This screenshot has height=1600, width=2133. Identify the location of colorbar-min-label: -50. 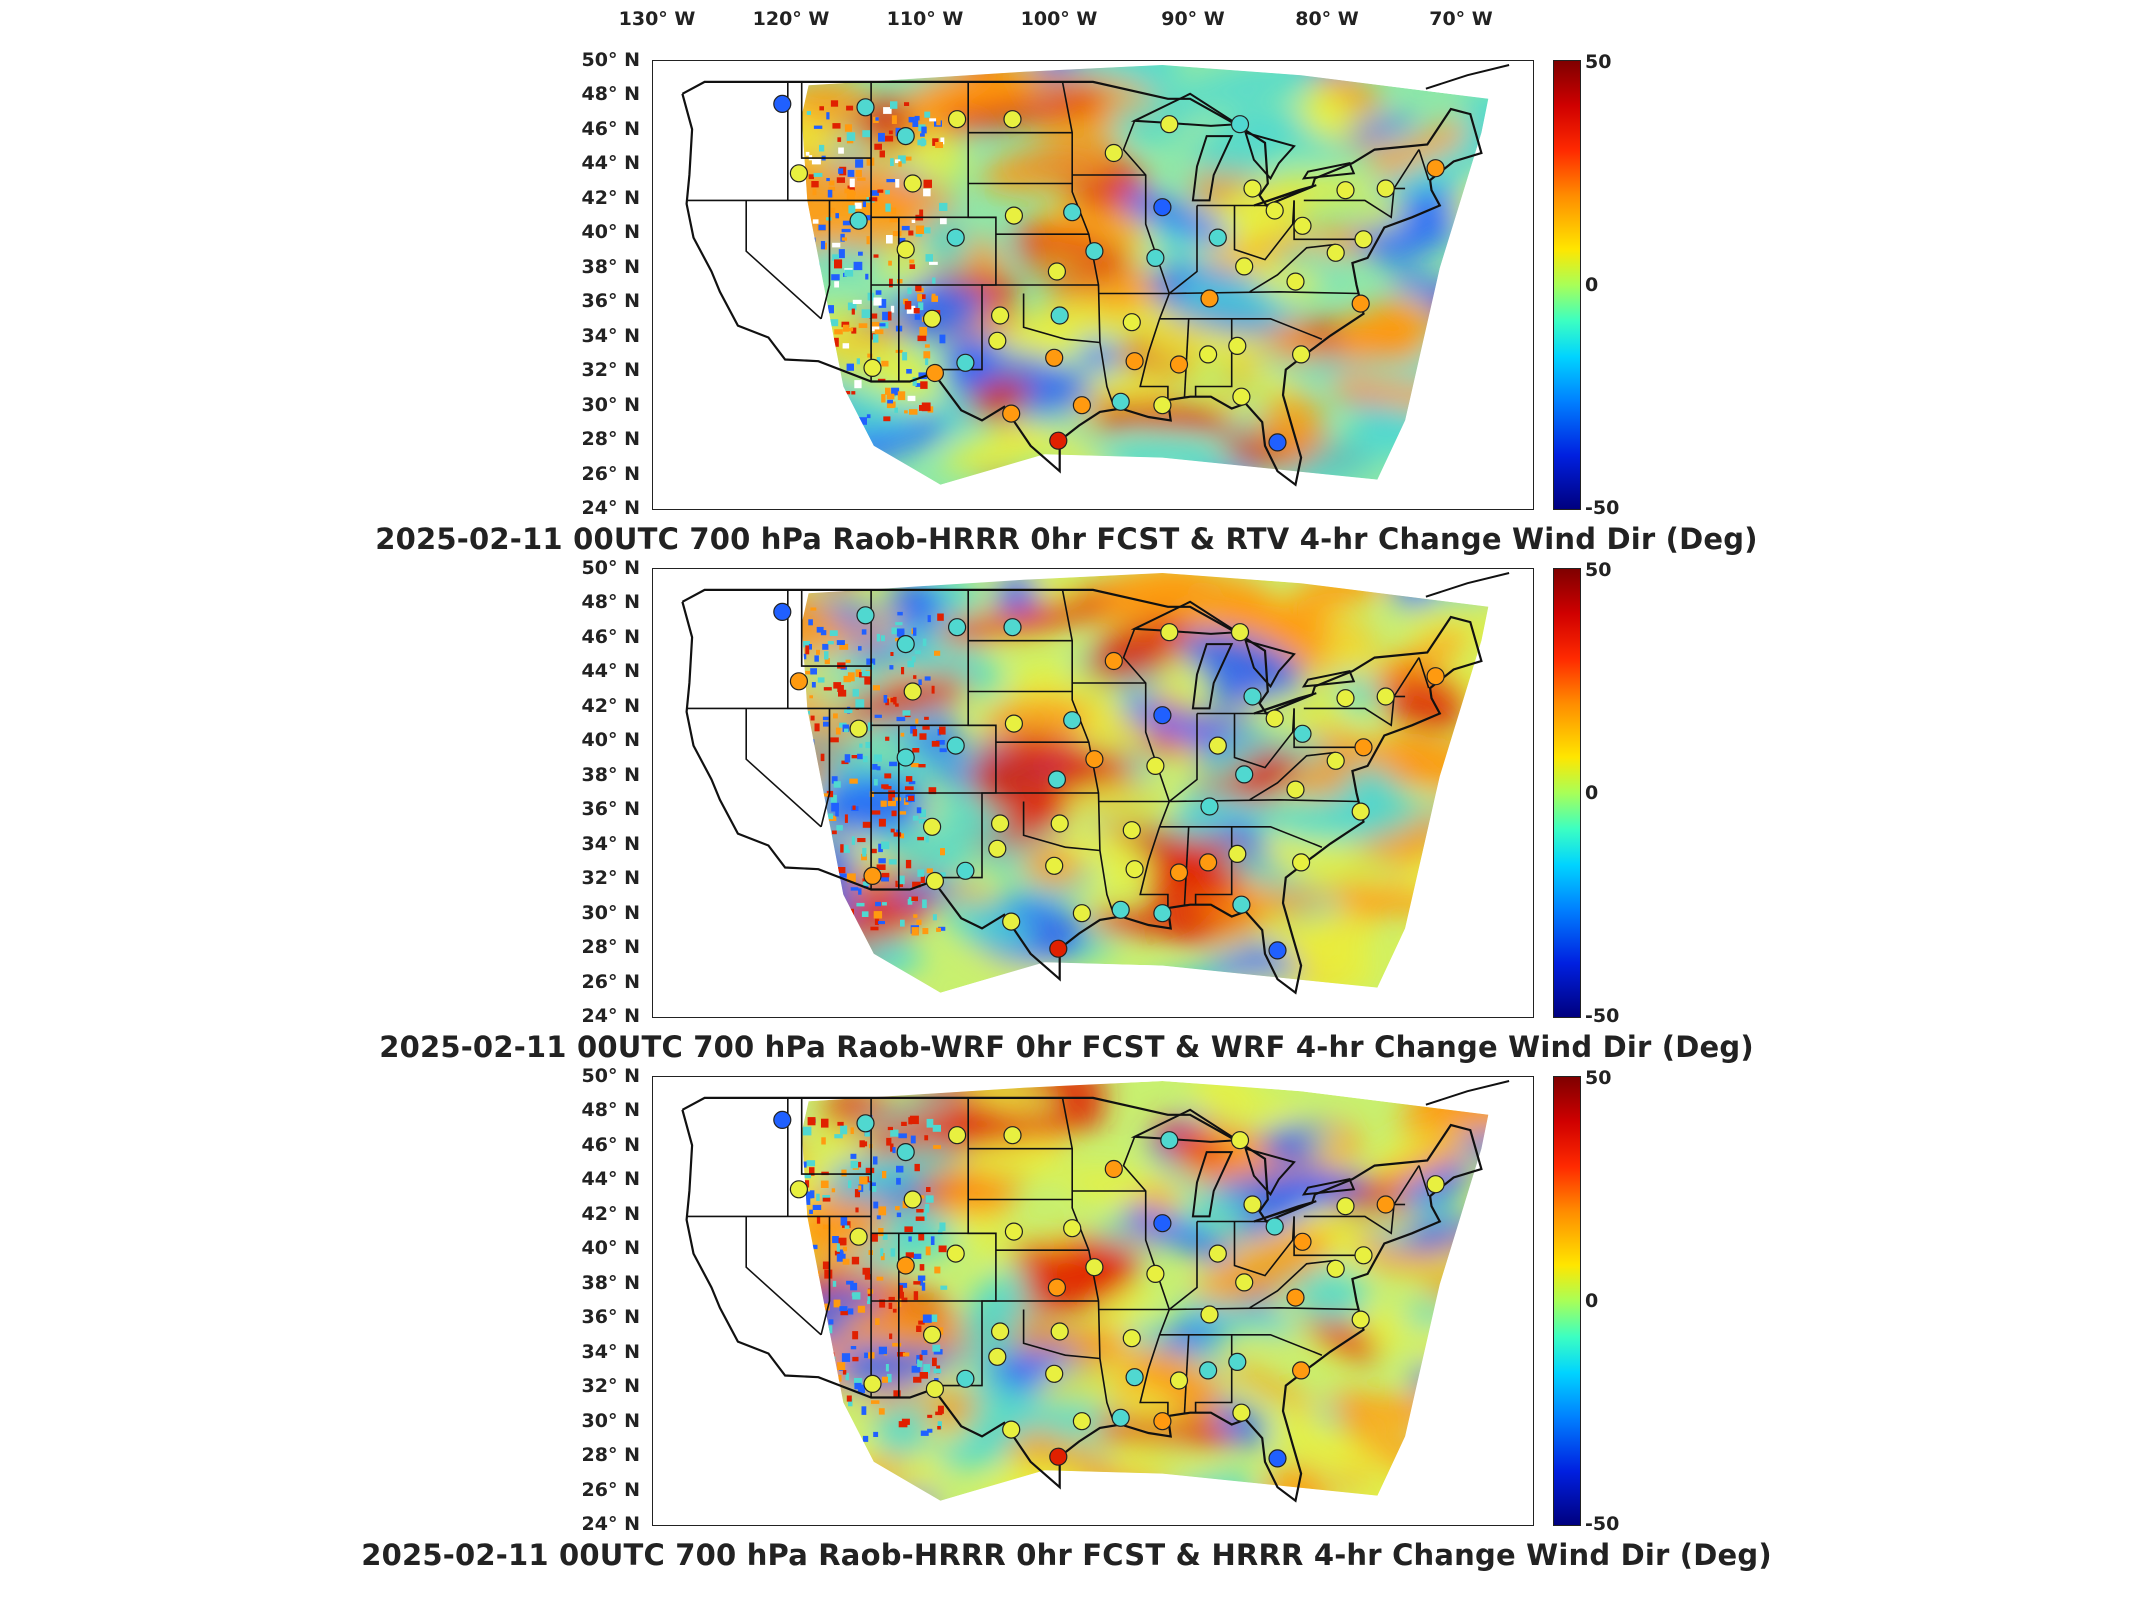
(1602, 1016).